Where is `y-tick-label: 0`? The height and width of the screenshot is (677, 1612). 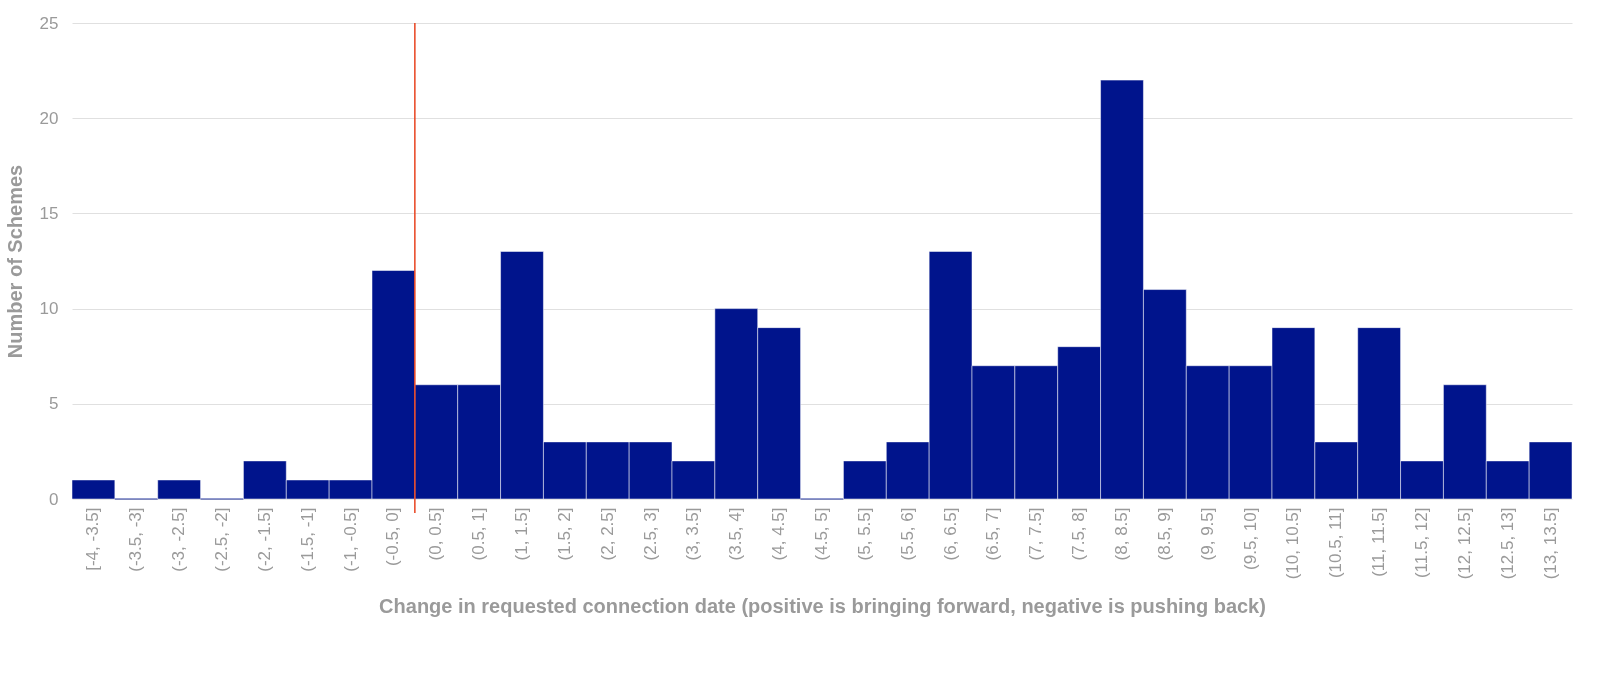 y-tick-label: 0 is located at coordinates (54, 499).